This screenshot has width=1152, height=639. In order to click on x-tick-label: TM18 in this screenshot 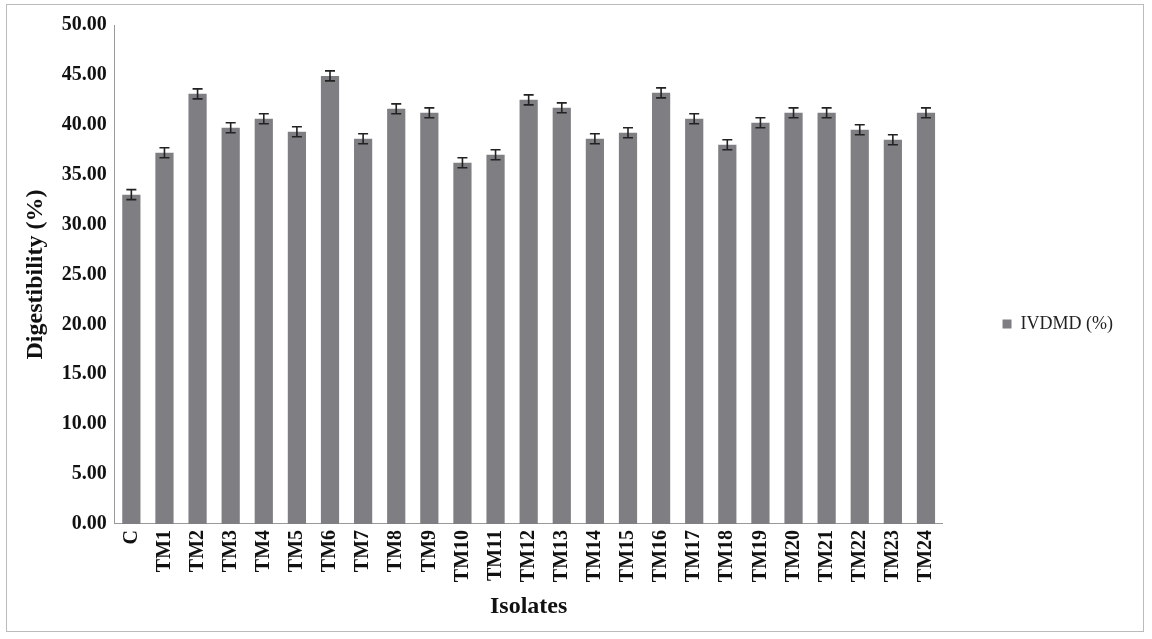, I will do `click(725, 556)`.